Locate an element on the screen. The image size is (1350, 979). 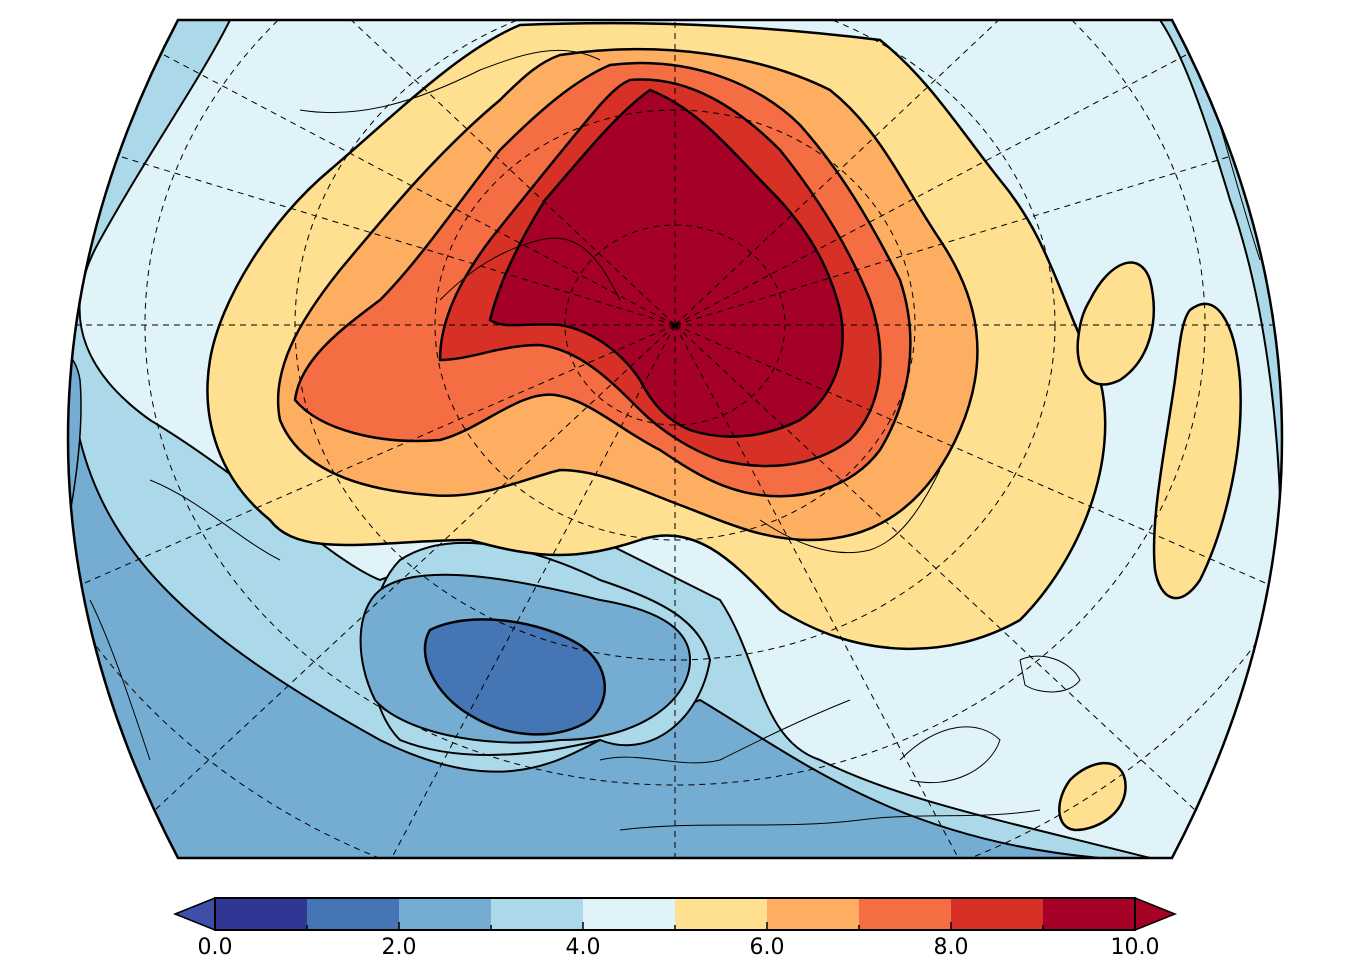
colorbar-ticks is located at coordinates (675, 926).